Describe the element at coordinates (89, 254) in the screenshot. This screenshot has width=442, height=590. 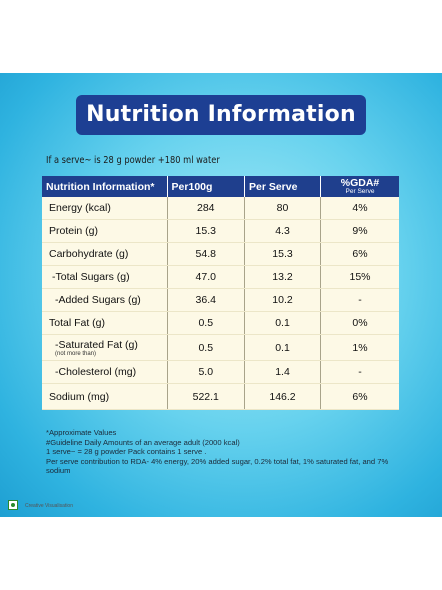
I see `nutrient-name: Carbohydrate (g)` at that location.